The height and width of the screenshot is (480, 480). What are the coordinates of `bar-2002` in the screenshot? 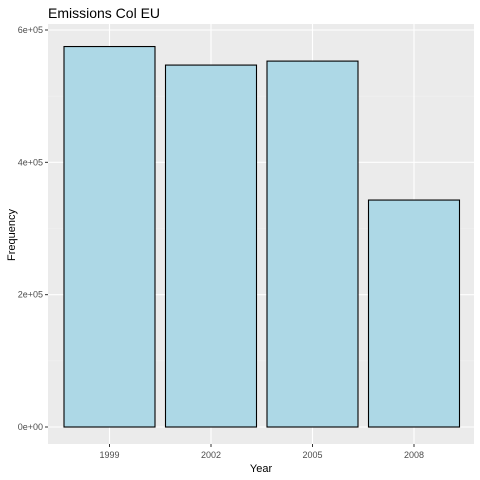 It's located at (211, 246).